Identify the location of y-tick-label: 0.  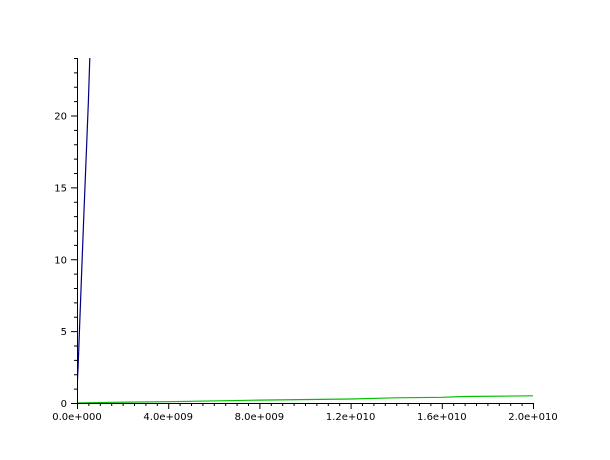
(64, 404).